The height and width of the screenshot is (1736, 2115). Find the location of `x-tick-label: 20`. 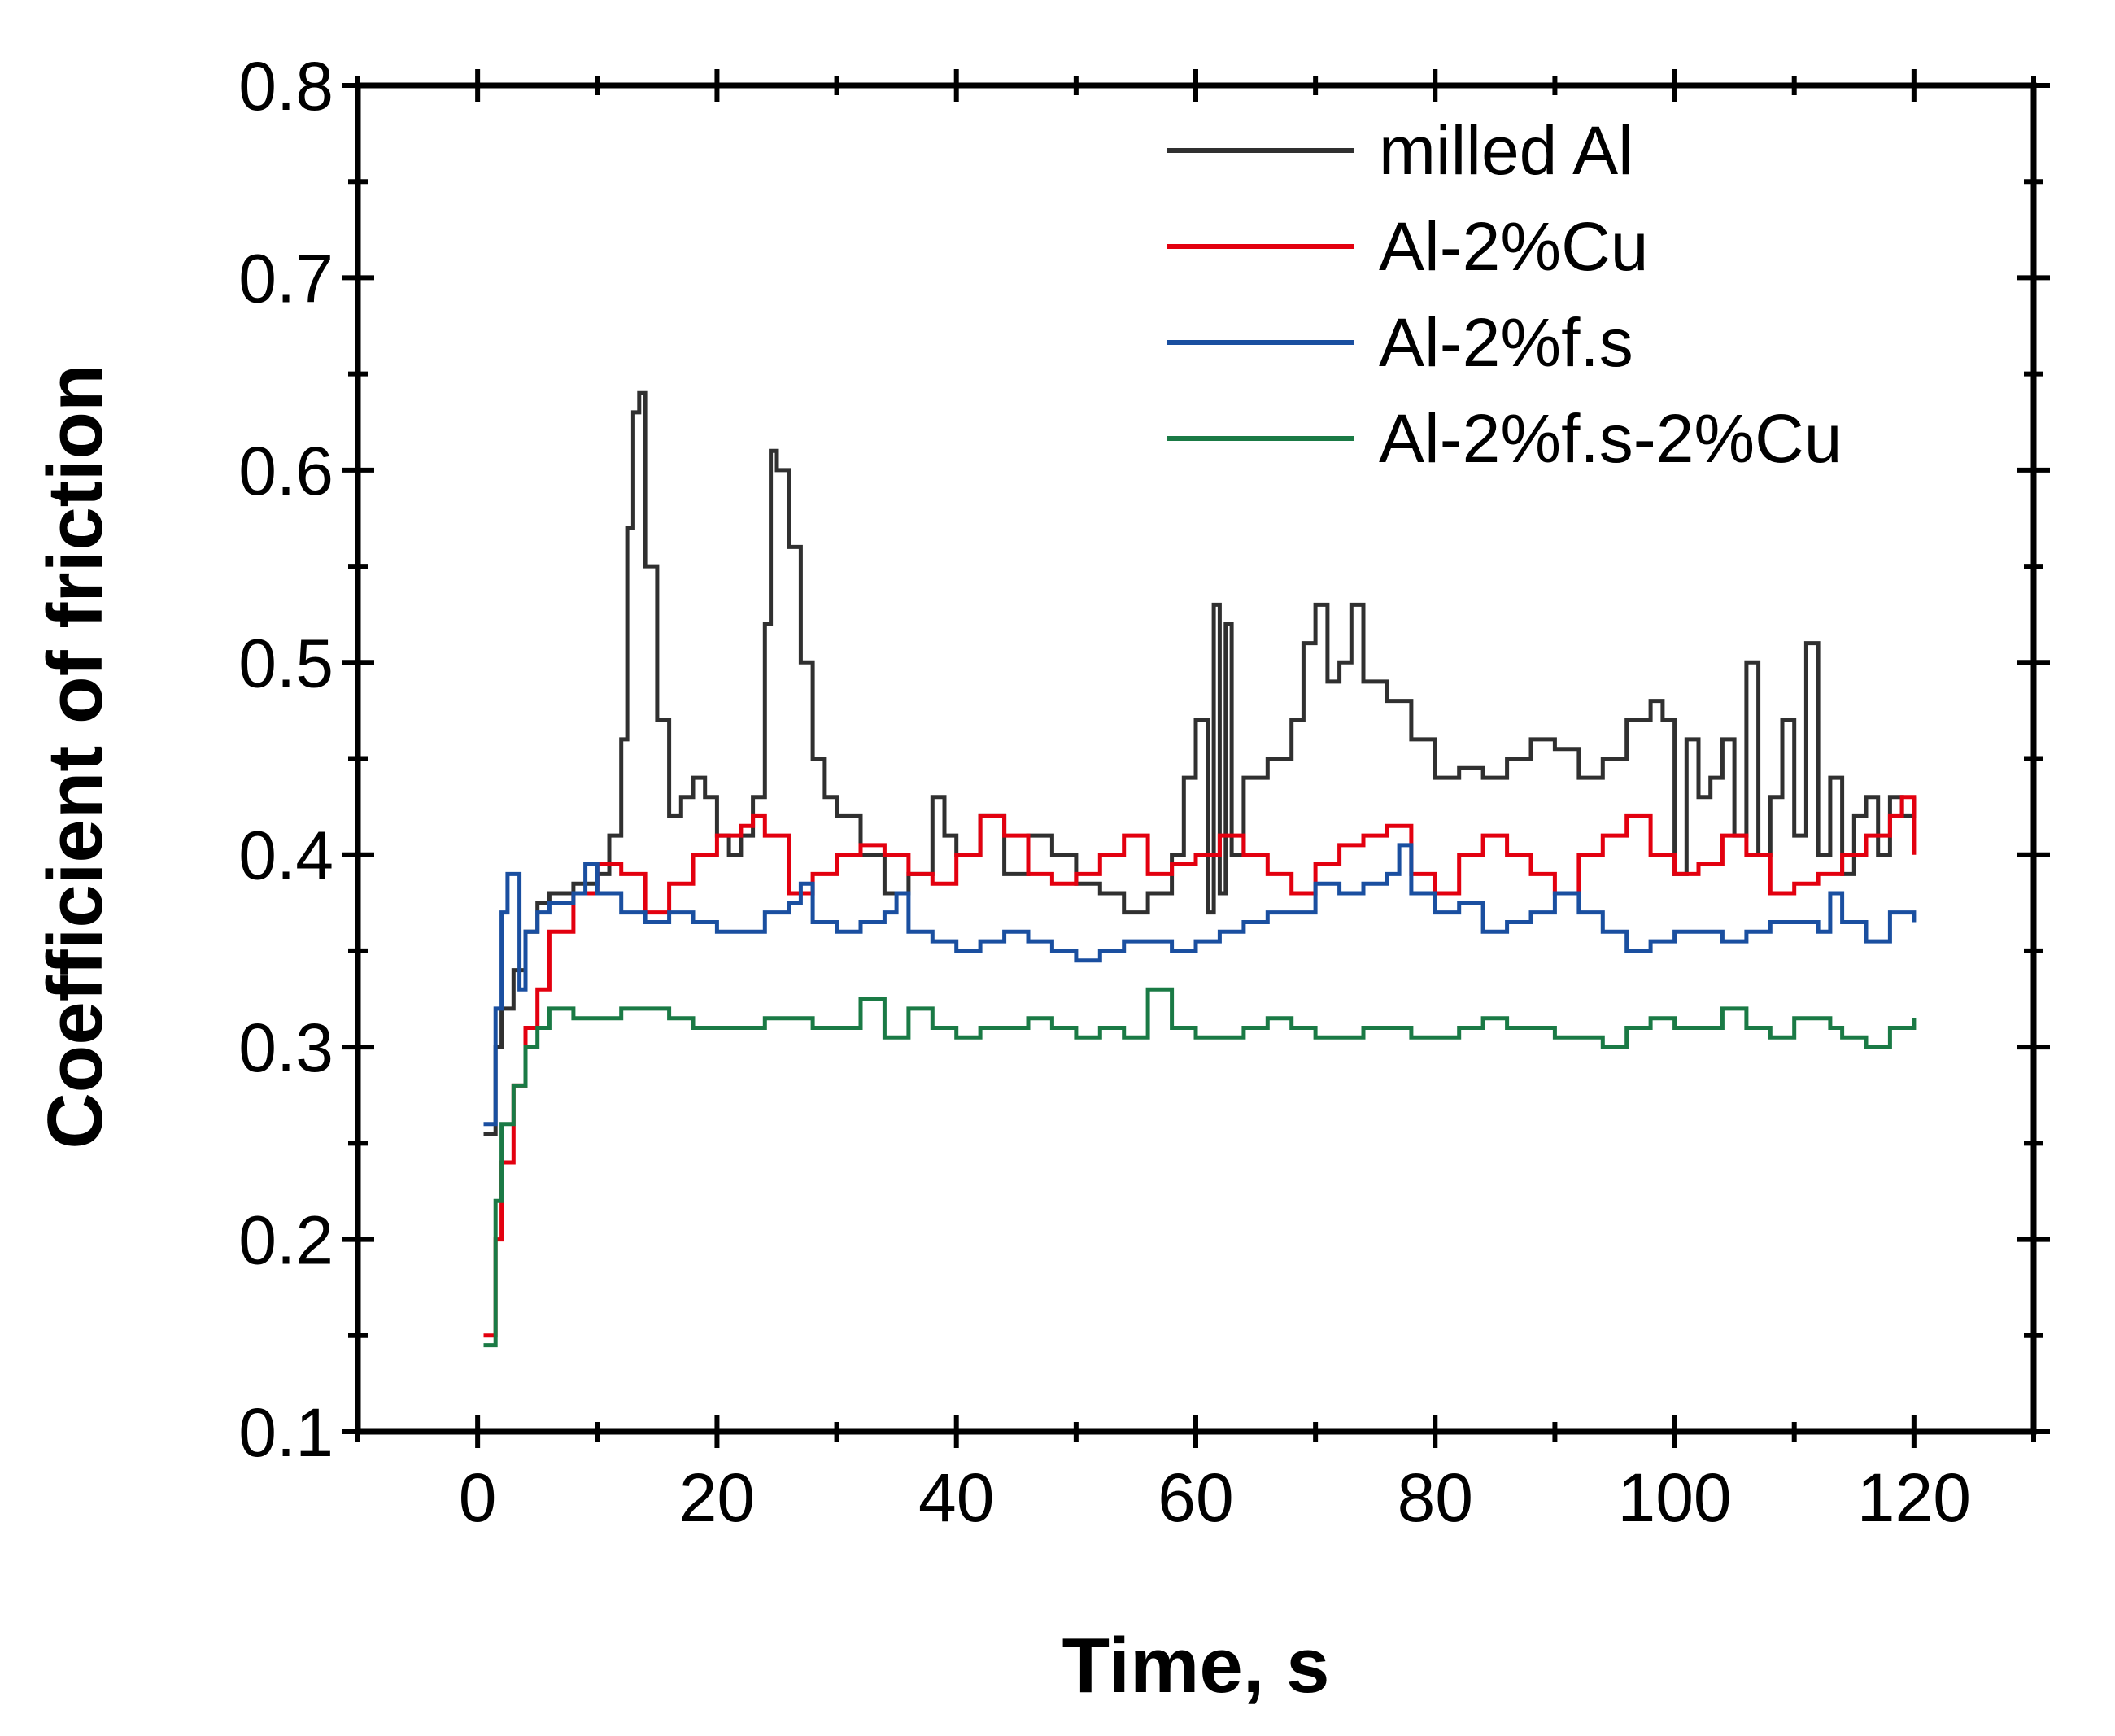

x-tick-label: 20 is located at coordinates (717, 1497).